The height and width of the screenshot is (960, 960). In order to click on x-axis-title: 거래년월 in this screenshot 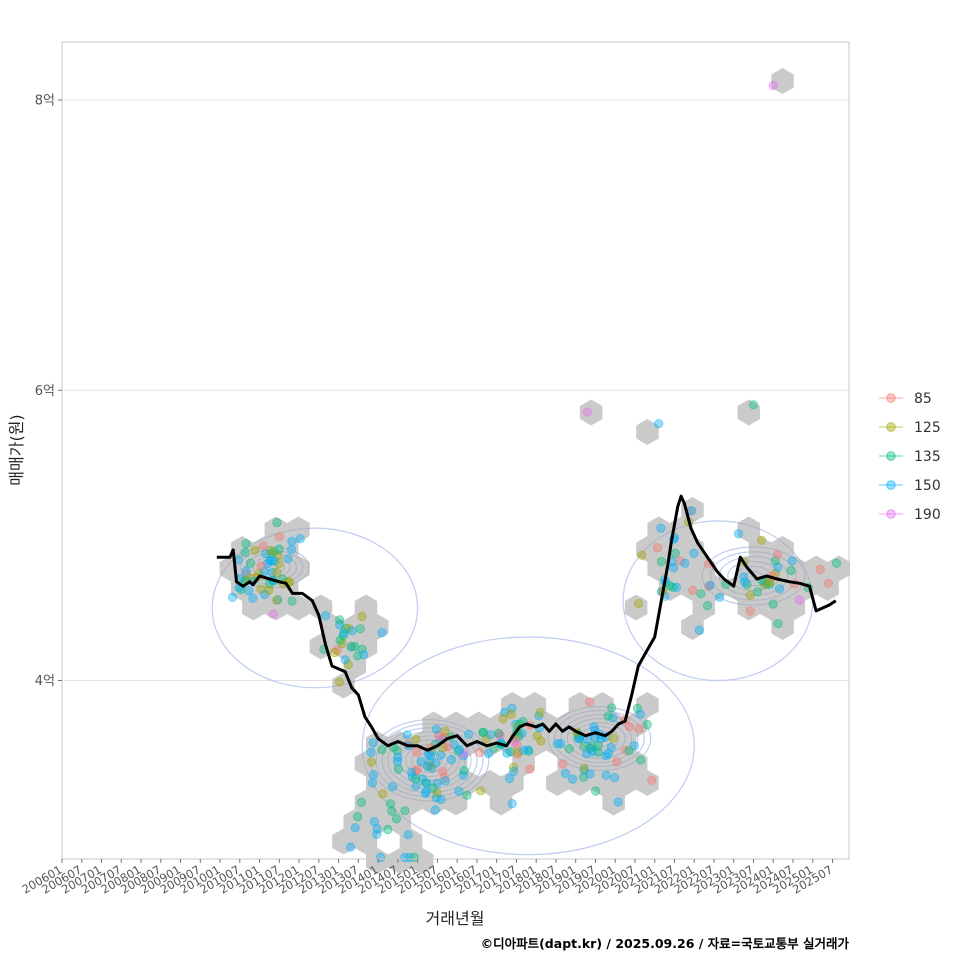, I will do `click(455, 918)`.